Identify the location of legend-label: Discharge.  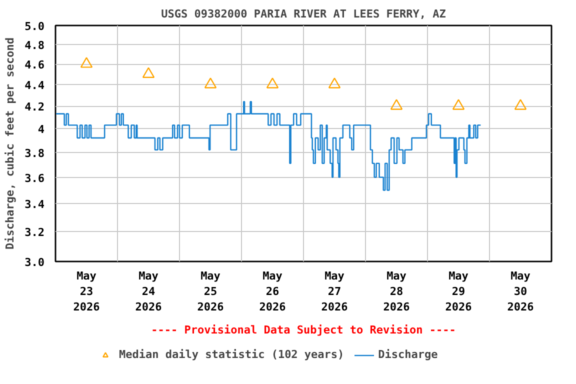
(408, 354).